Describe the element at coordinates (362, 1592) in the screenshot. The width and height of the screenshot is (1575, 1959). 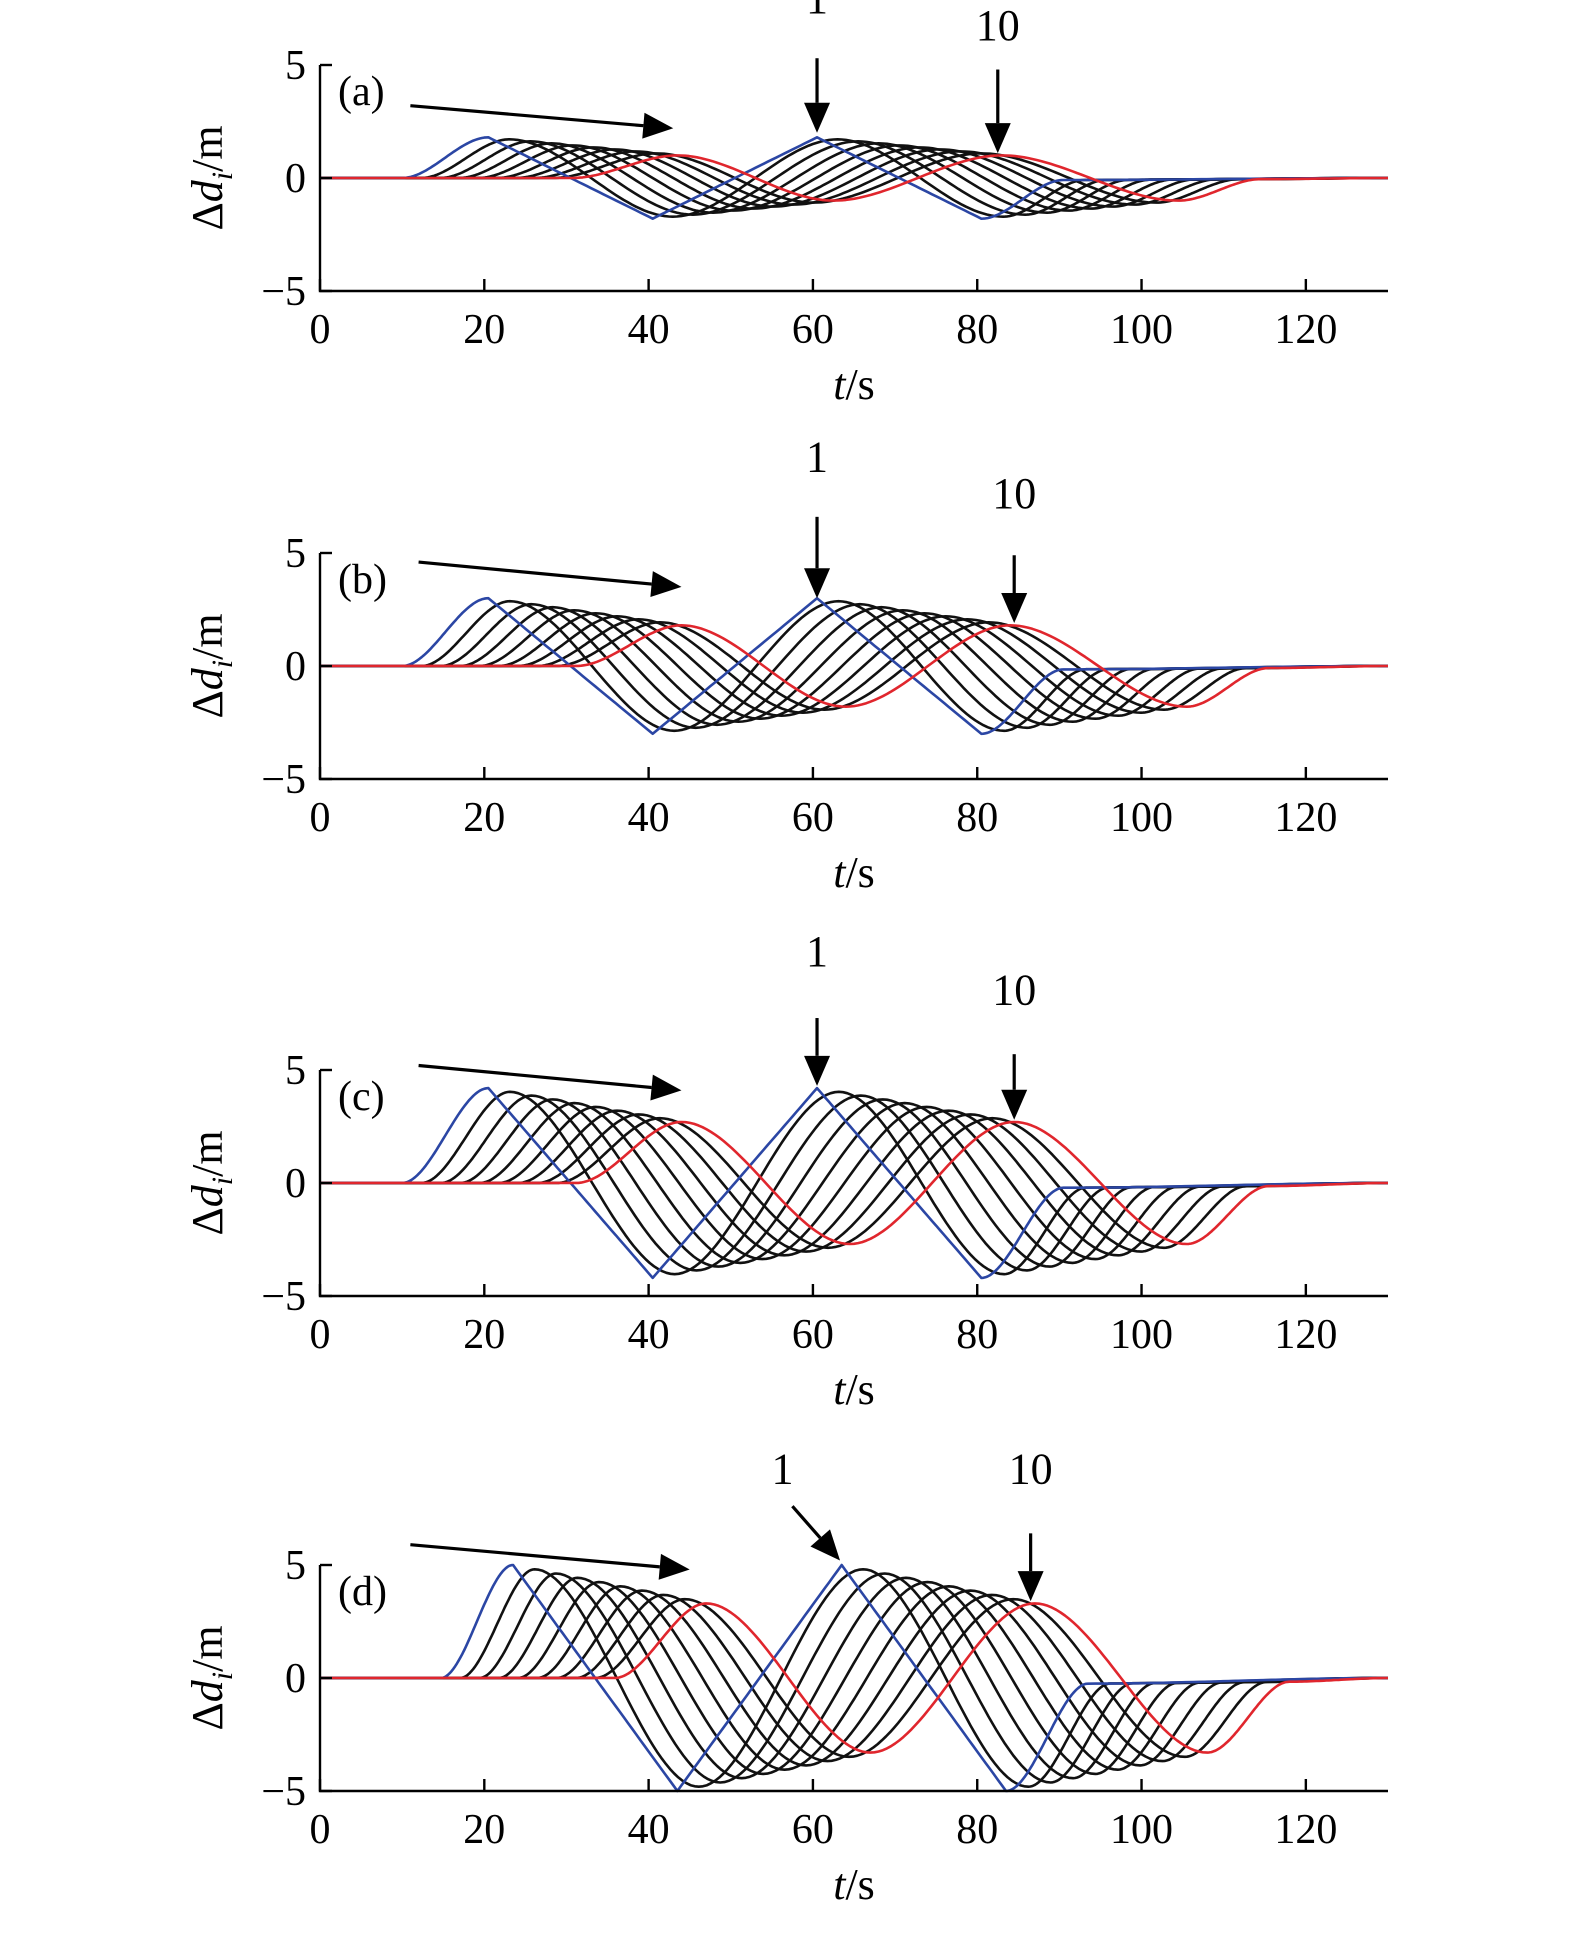
I see `panel-label: (d)` at that location.